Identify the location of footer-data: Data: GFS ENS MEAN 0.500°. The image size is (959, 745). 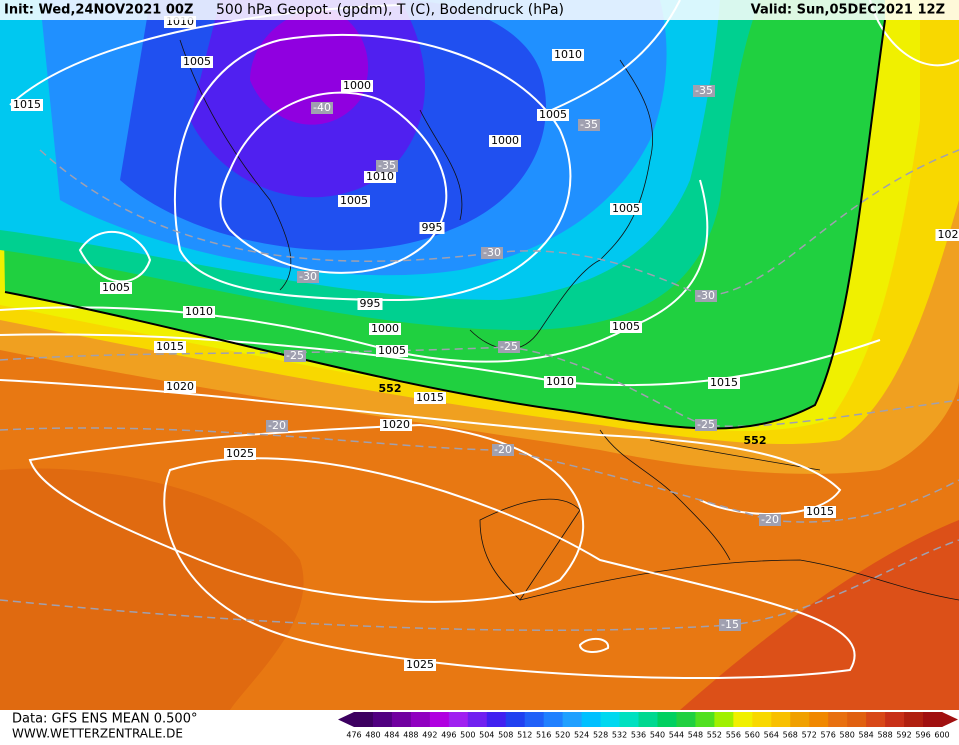
(104, 719).